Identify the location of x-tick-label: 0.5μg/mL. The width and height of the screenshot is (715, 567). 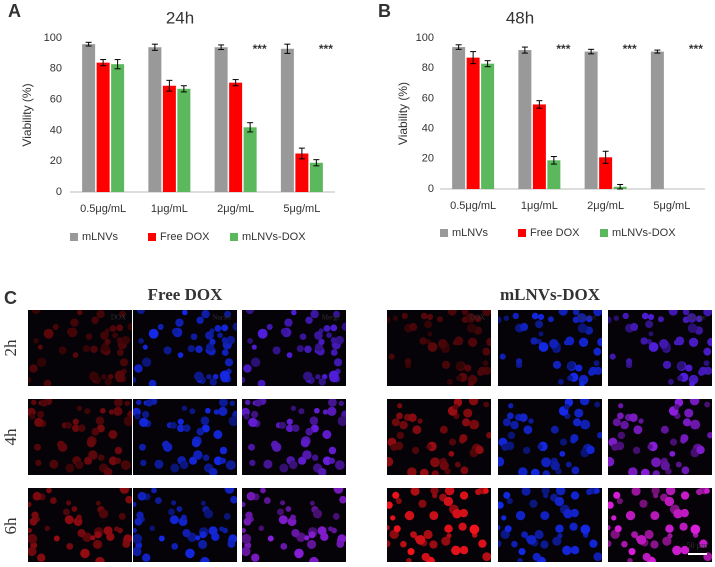
(473, 206).